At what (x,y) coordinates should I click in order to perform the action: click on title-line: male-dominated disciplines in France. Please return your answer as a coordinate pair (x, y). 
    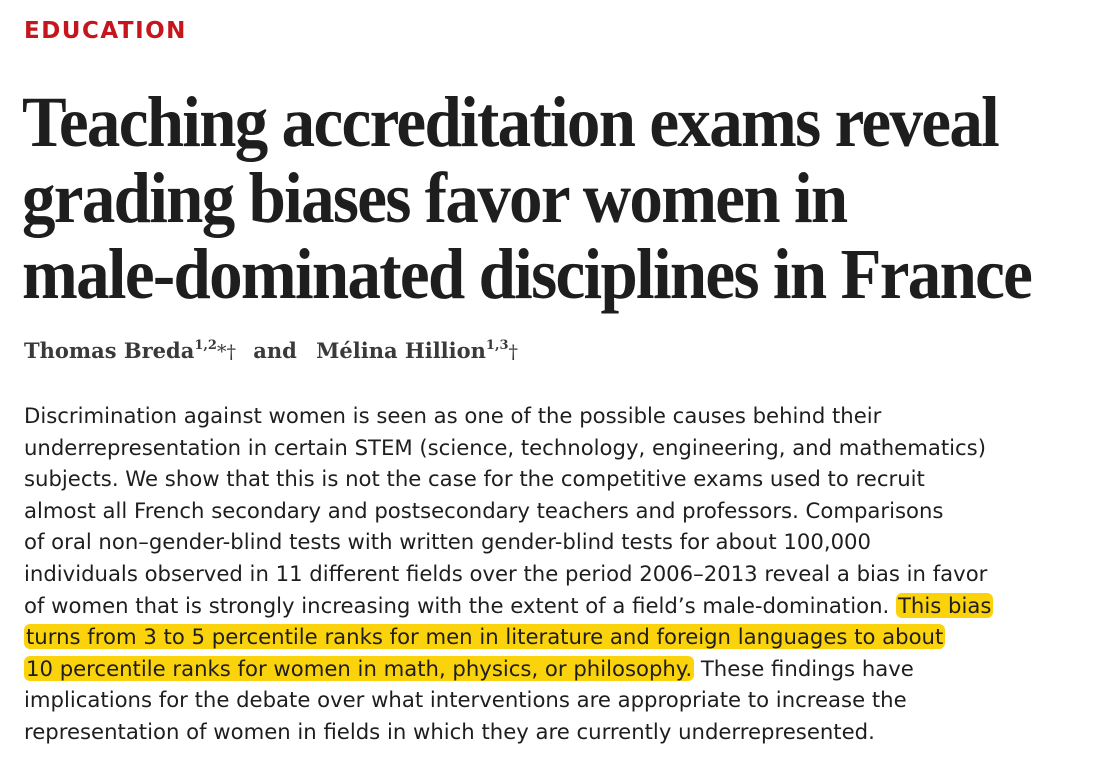
    Looking at the image, I should click on (527, 274).